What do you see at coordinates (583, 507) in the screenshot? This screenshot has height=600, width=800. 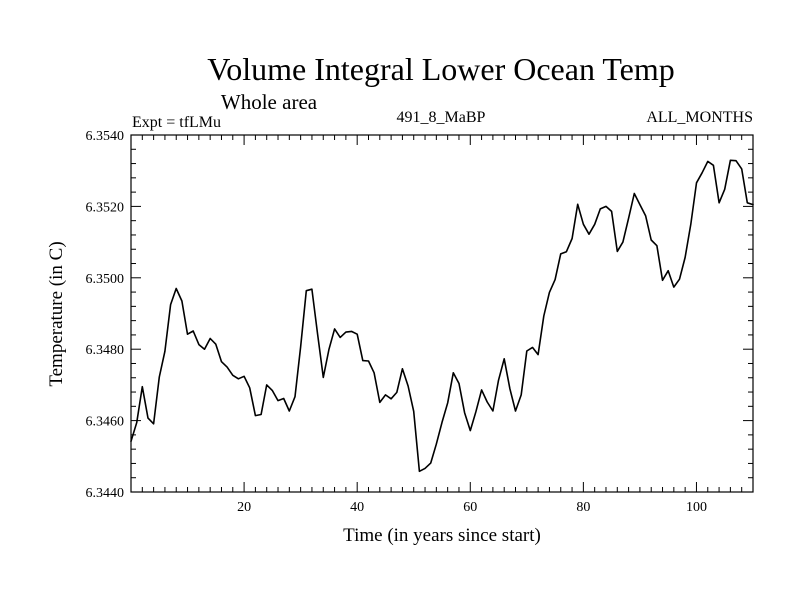 I see `x-tick-label: 80` at bounding box center [583, 507].